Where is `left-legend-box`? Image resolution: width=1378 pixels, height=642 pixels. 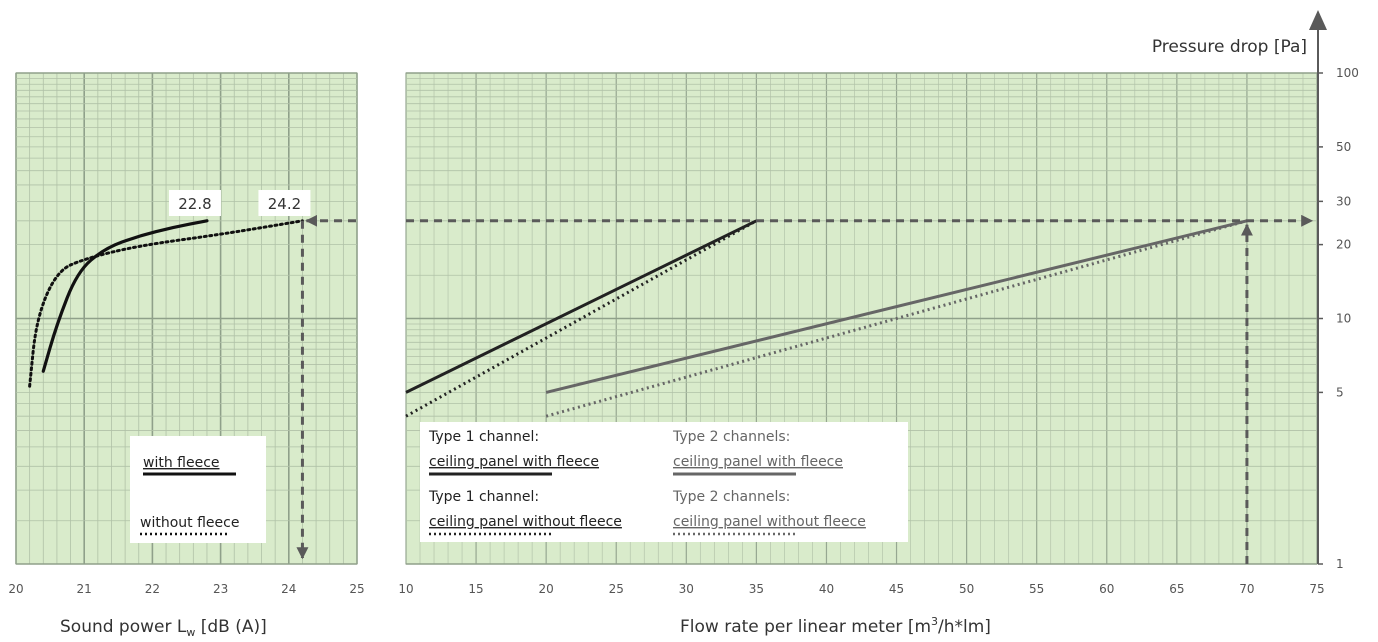
left-legend-box is located at coordinates (198, 489).